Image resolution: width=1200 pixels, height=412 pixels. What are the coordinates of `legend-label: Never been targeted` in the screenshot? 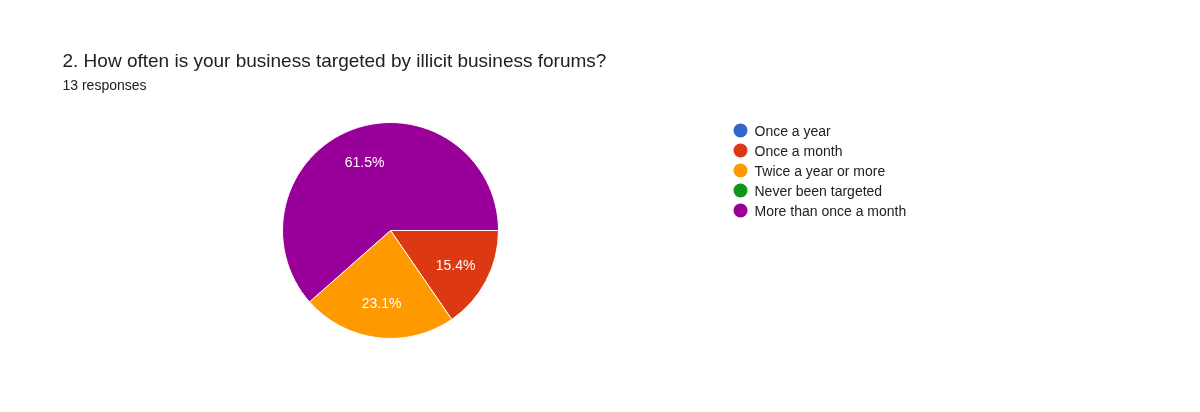 It's located at (818, 190).